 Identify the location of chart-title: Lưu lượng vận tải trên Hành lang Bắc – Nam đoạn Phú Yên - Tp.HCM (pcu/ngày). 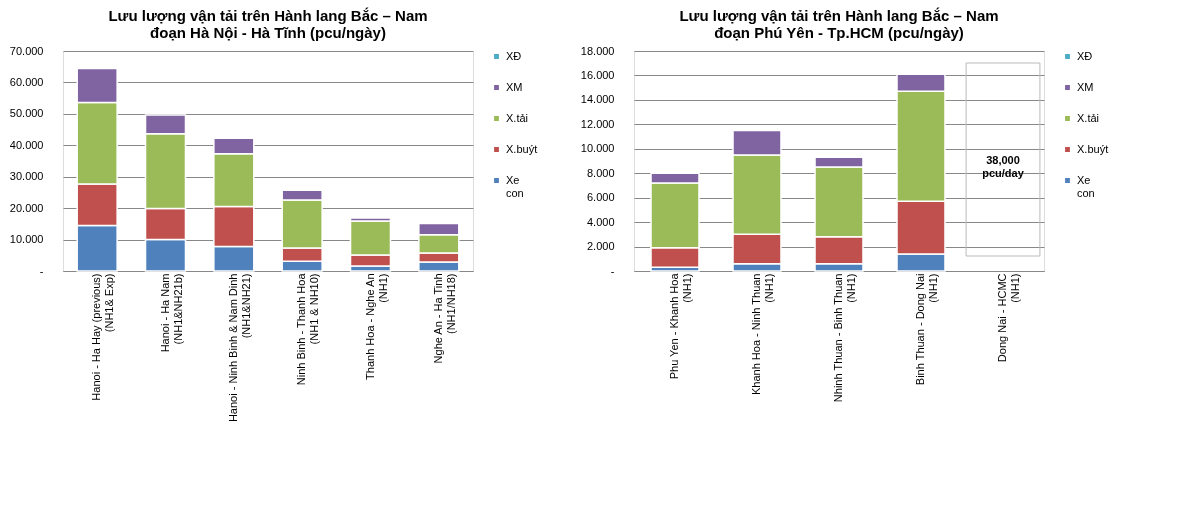
(839, 24).